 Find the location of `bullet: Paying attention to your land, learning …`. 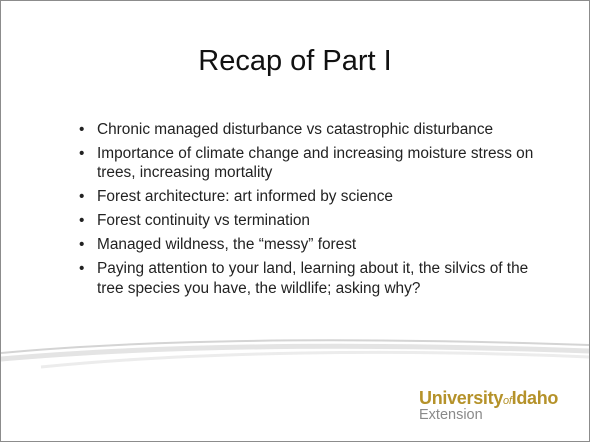

bullet: Paying attention to your land, learning … is located at coordinates (310, 278).